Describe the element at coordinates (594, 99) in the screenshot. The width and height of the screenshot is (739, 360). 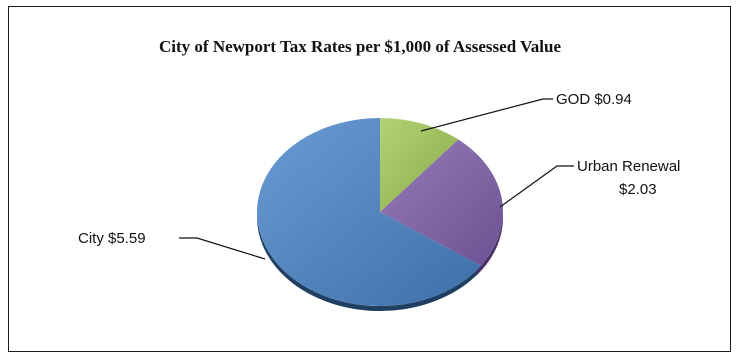
I see `data-label-god: GOD $0.94` at that location.